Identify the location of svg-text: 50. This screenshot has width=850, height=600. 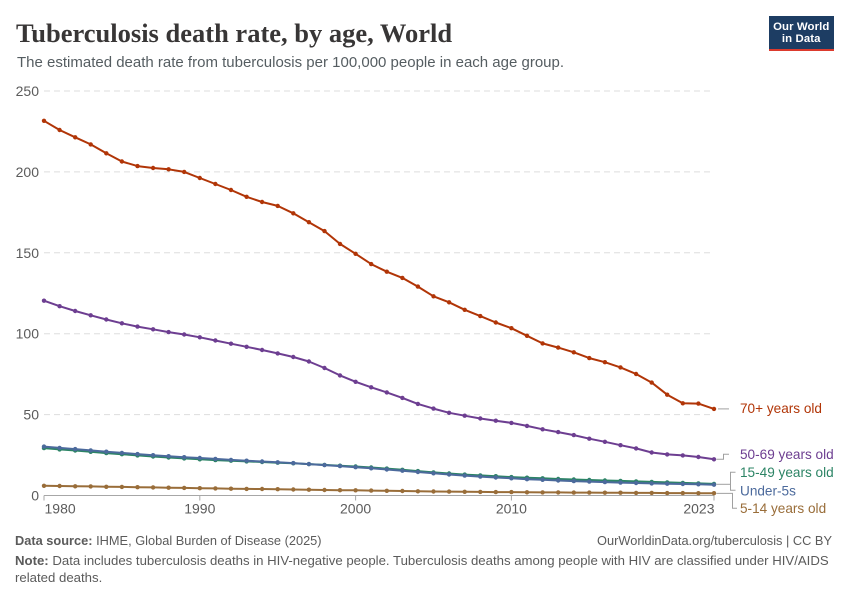
(31, 415).